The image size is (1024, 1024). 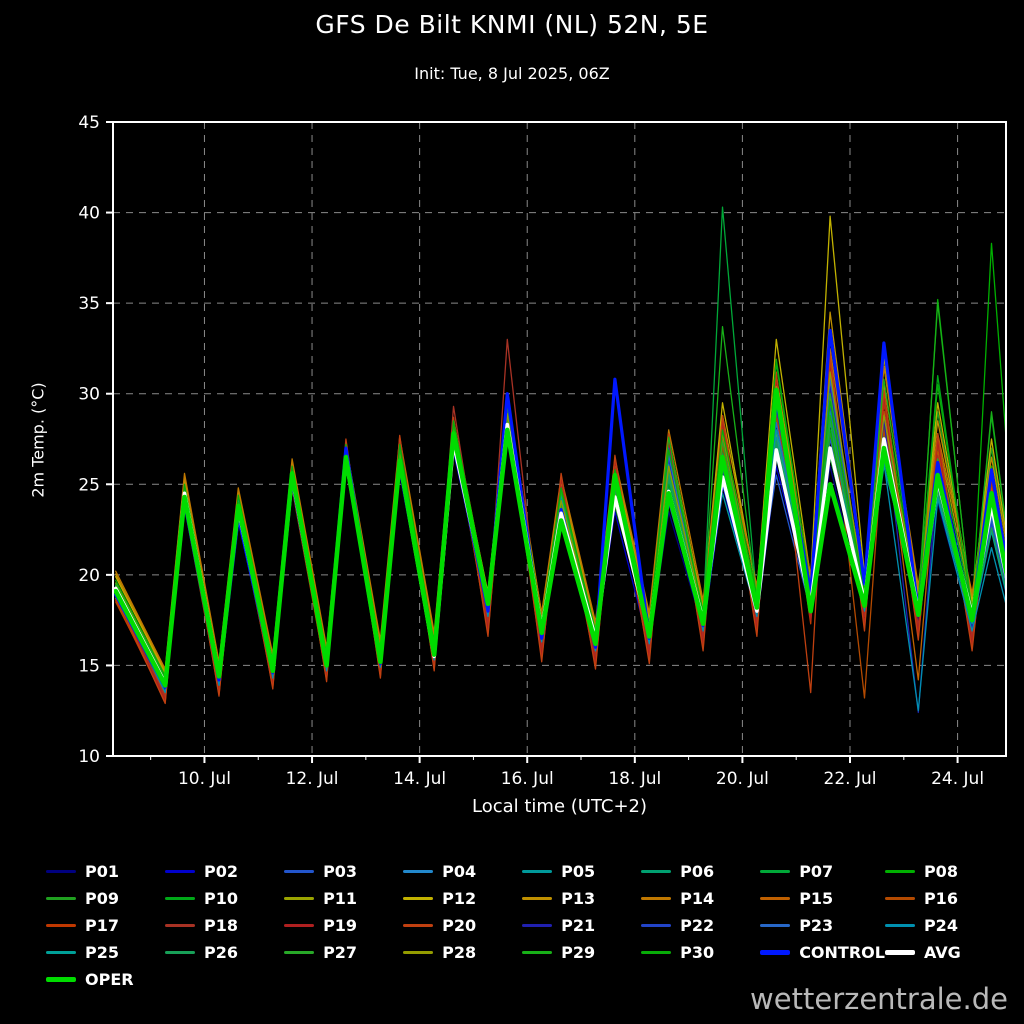 I want to click on legend-label-P20: P20, so click(x=459, y=925).